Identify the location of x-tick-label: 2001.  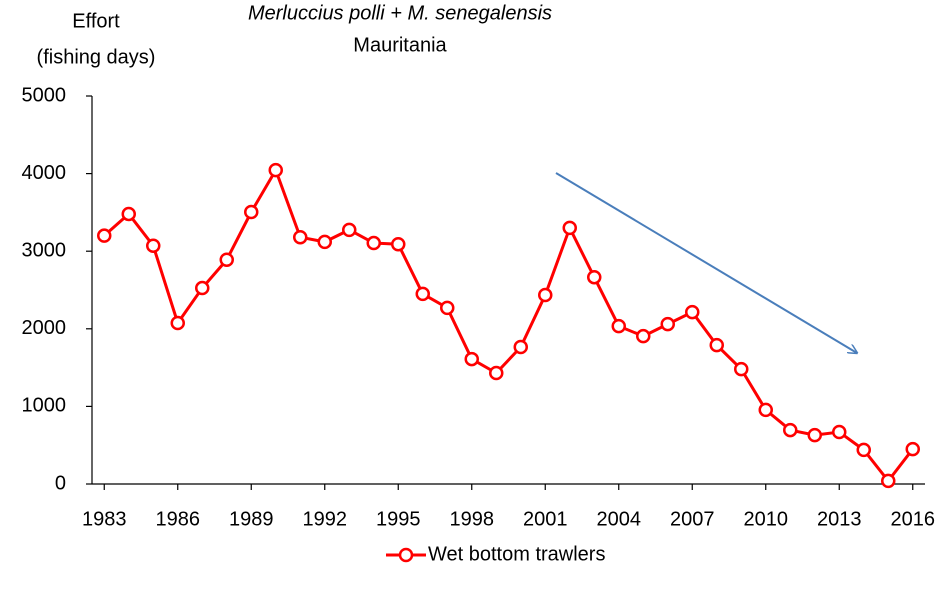
(545, 519).